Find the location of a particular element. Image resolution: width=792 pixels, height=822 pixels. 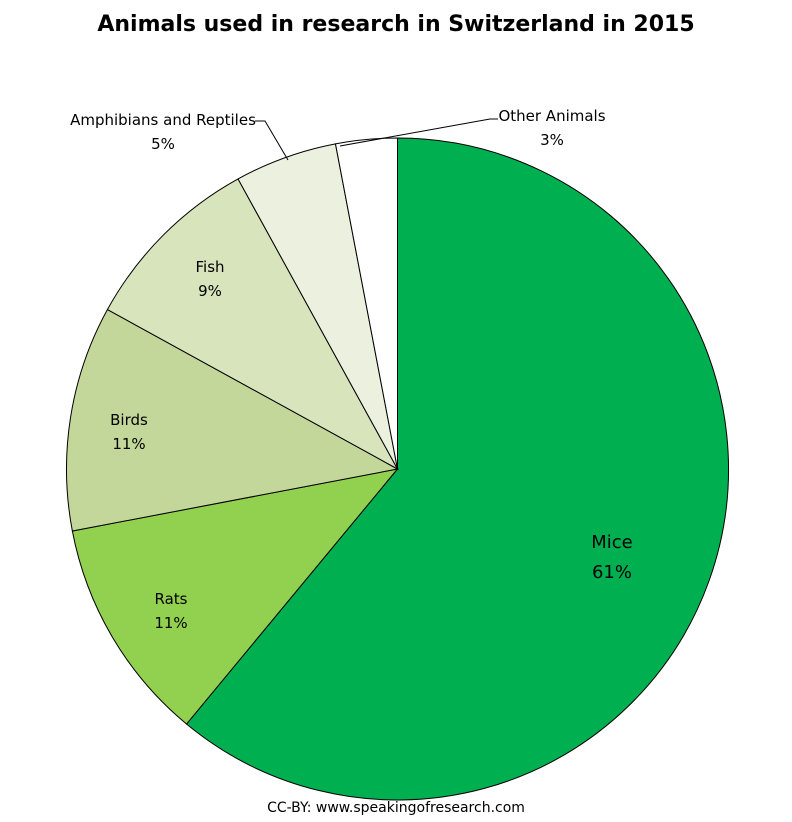

slice-value-amphibians-and-reptiles: 5% is located at coordinates (163, 144).